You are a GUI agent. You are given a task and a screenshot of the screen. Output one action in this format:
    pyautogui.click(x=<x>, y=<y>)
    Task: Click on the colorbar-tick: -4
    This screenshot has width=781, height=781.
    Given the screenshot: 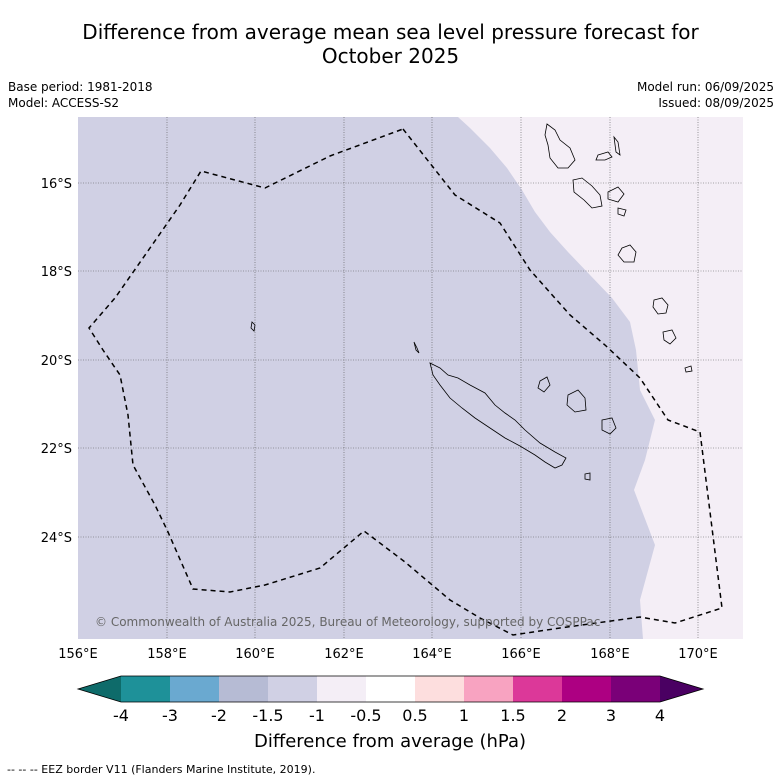 What is the action you would take?
    pyautogui.click(x=121, y=715)
    